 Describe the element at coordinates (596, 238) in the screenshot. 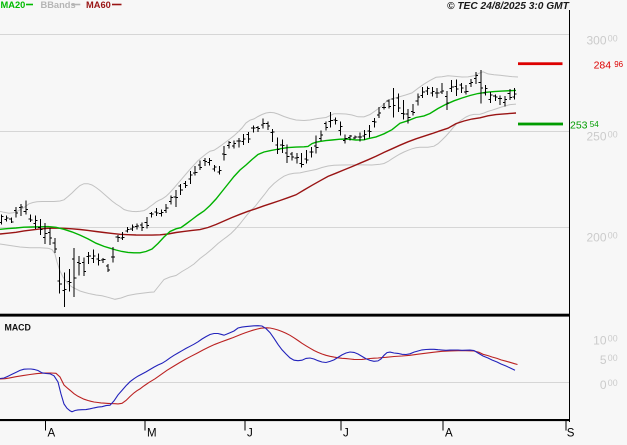

I see `svg-text: 200` at that location.